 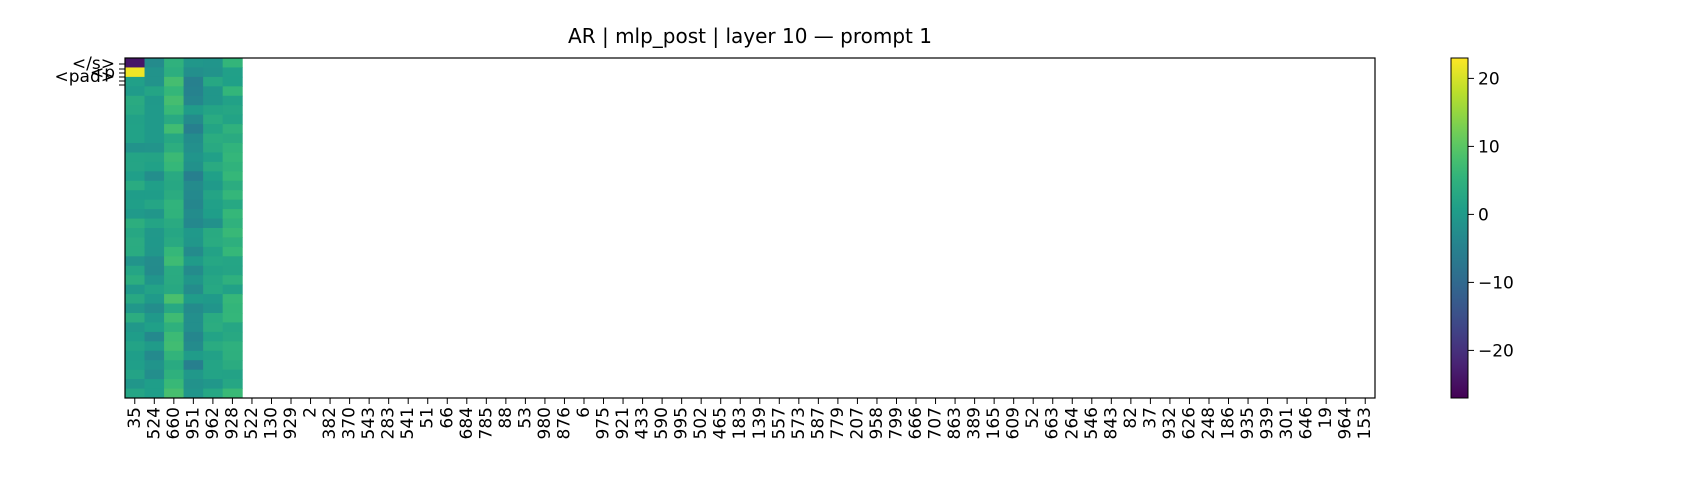 I want to click on x-tick-label: 82, so click(x=1131, y=418).